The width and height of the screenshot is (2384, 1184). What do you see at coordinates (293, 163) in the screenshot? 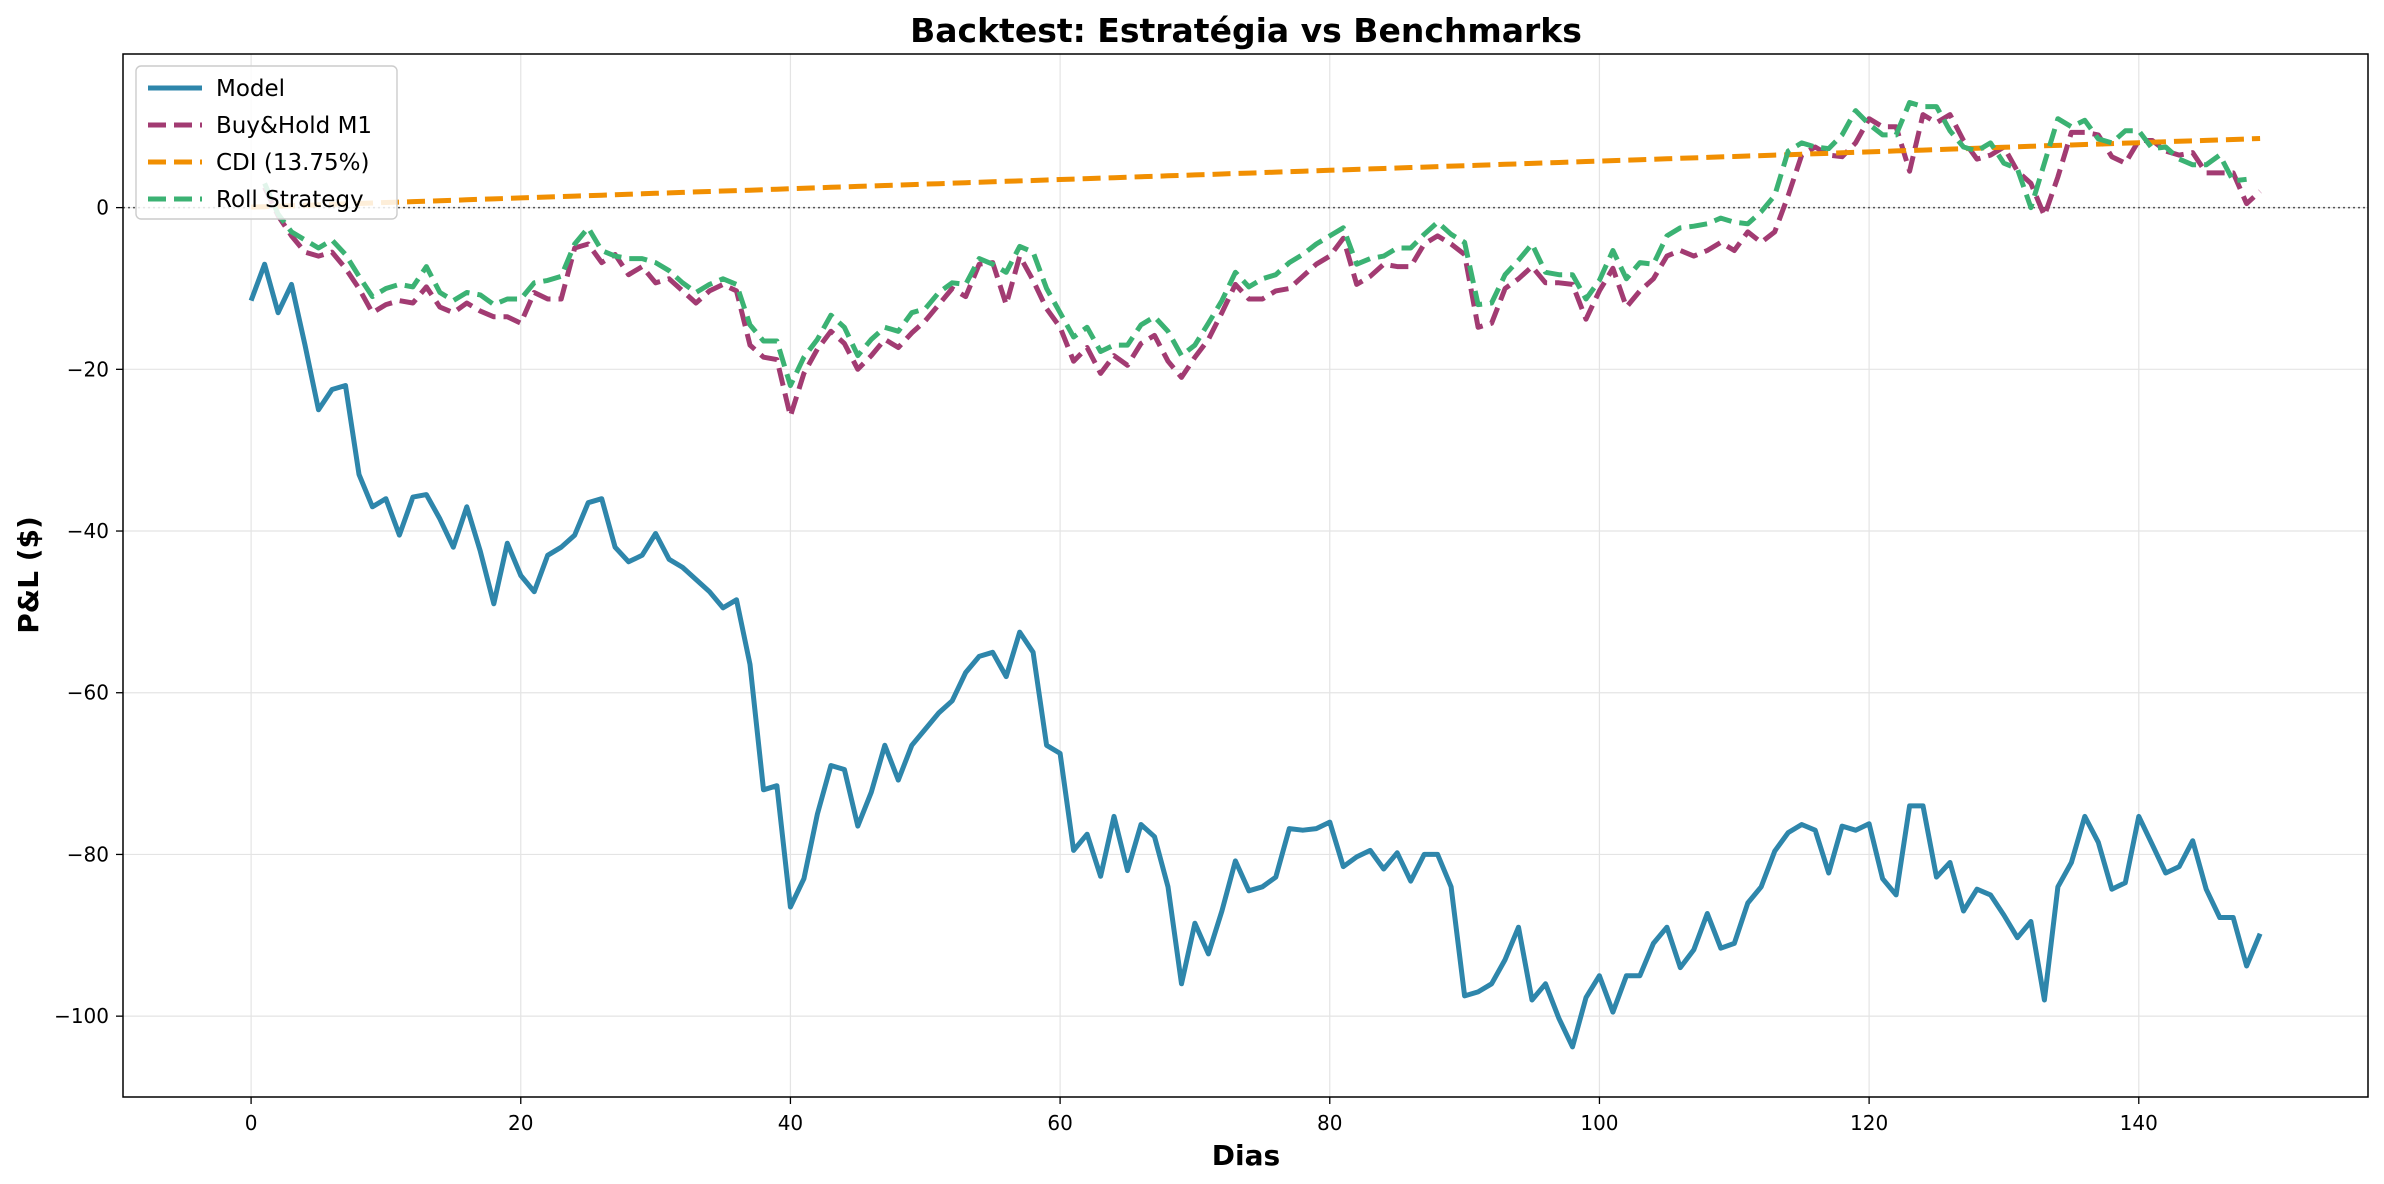
I see `legend-label-2: CDI (13.75%)` at bounding box center [293, 163].